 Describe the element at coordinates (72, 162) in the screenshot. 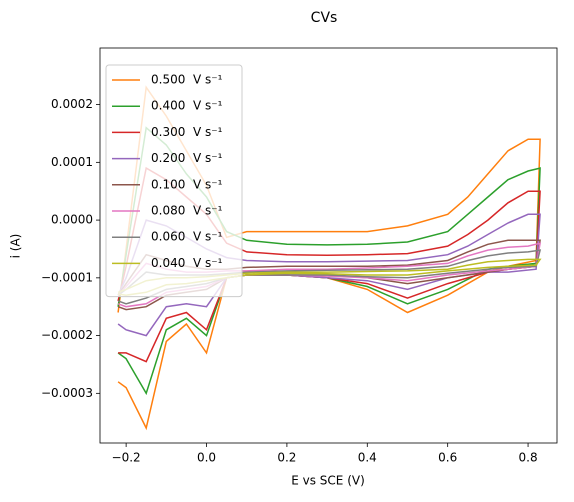

I see `y-tick-label: 0.0001` at that location.